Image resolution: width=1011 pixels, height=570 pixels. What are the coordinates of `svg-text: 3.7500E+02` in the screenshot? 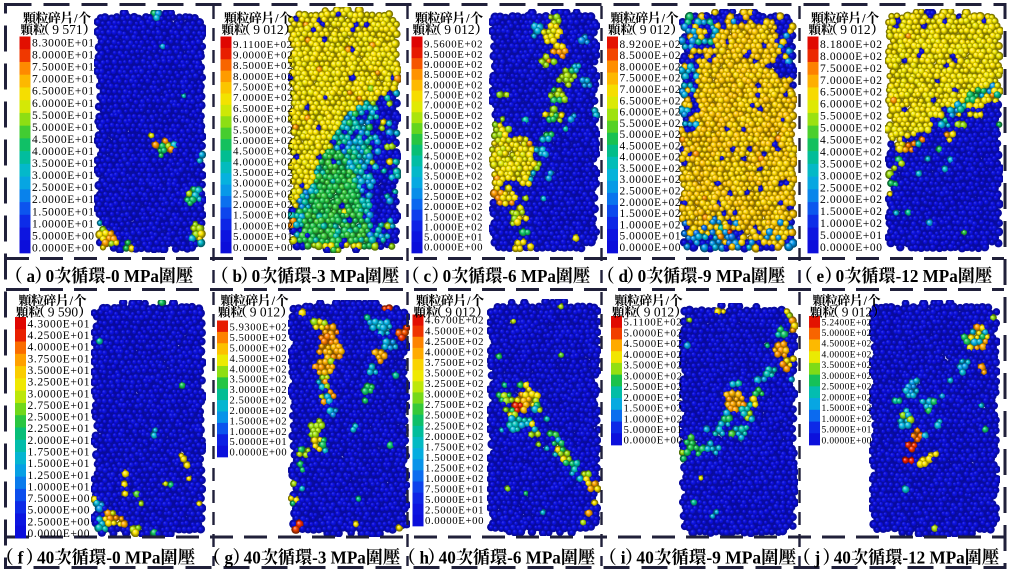 It's located at (454, 363).